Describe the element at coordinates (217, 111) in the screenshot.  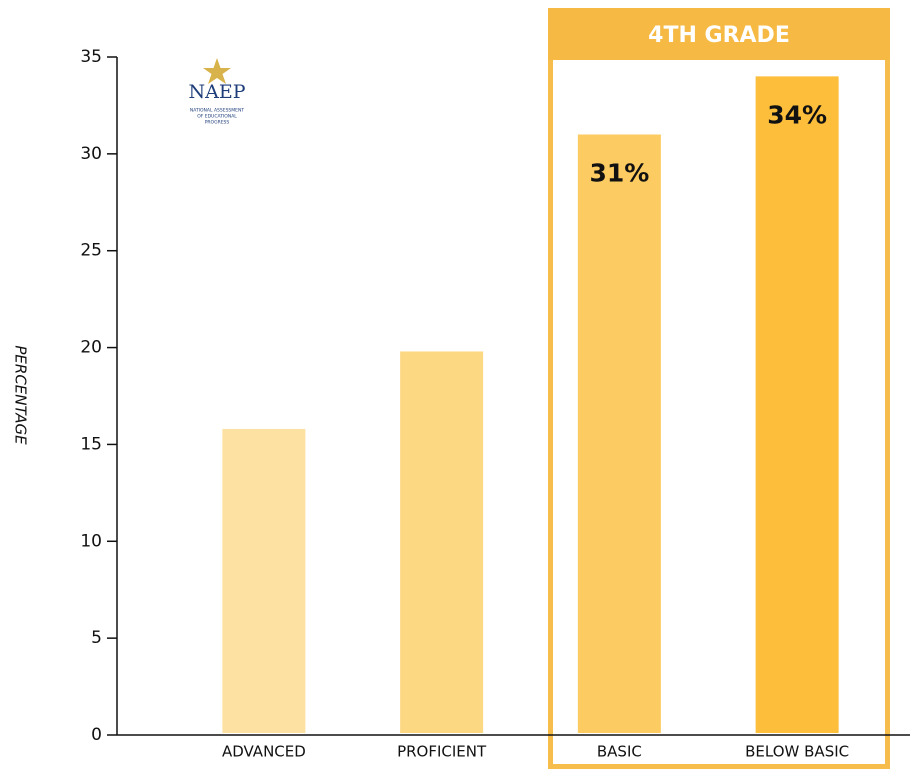
I see `logo-line: NATIONAL ASSESSMENT` at that location.